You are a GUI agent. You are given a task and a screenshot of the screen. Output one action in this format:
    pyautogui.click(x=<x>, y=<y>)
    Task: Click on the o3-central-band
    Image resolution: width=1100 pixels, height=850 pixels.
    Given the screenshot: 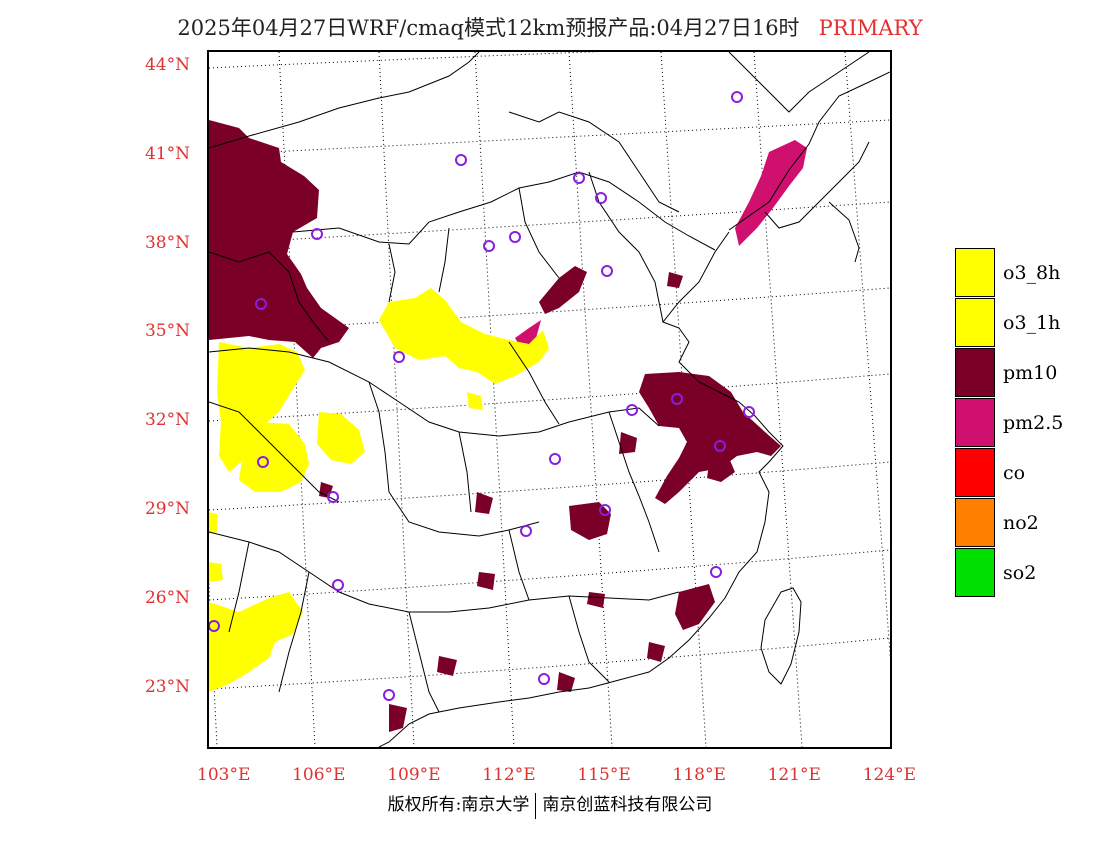 What is the action you would take?
    pyautogui.click(x=464, y=336)
    